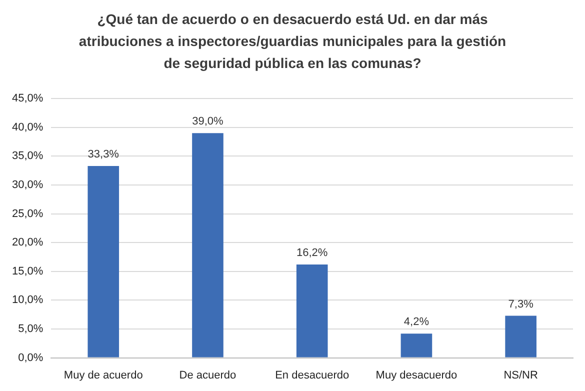 This screenshot has height=391, width=585. I want to click on data-label: 16,2%, so click(312, 253).